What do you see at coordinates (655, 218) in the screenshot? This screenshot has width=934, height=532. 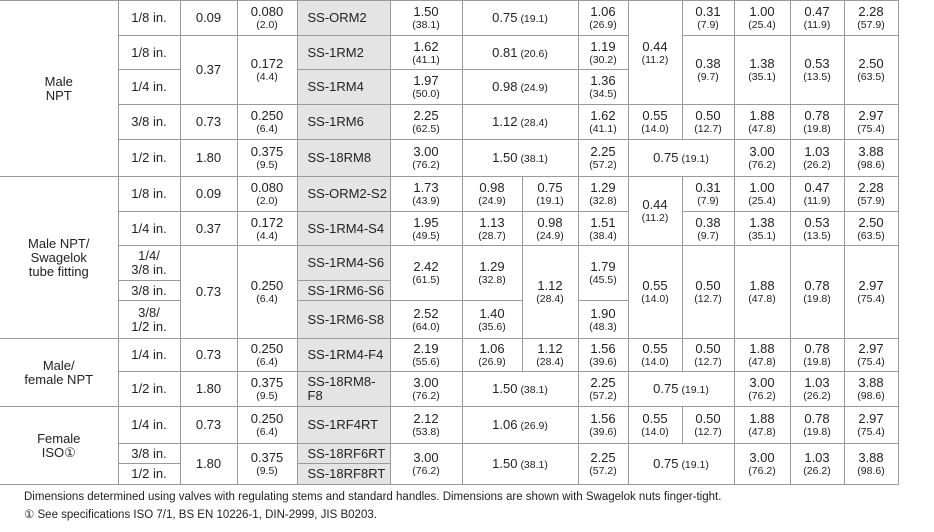 I see `cell-line: (11.2)` at bounding box center [655, 218].